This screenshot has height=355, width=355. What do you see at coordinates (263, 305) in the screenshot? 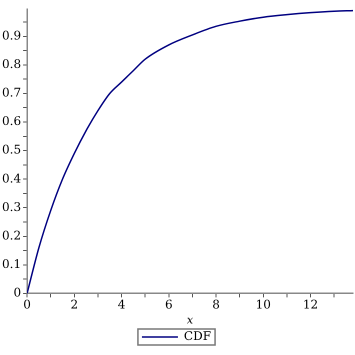
I see `x-tick-label: 10` at bounding box center [263, 305].